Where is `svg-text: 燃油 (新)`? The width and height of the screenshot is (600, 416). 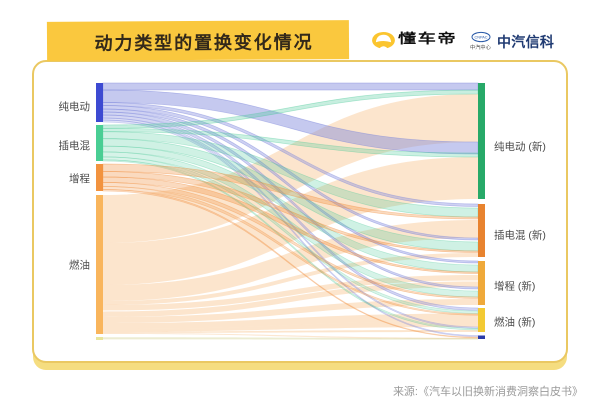
svg-text: 燃油 (新) is located at coordinates (514, 322).